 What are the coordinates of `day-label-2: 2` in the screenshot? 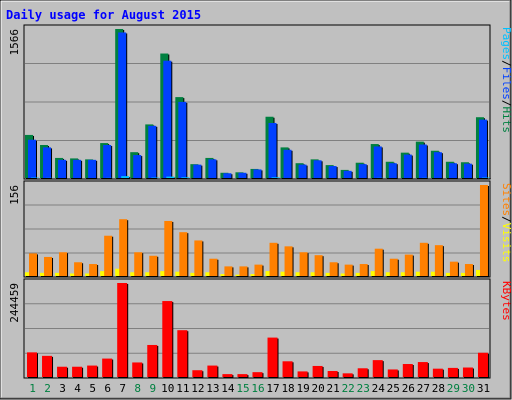 It's located at (47, 388).